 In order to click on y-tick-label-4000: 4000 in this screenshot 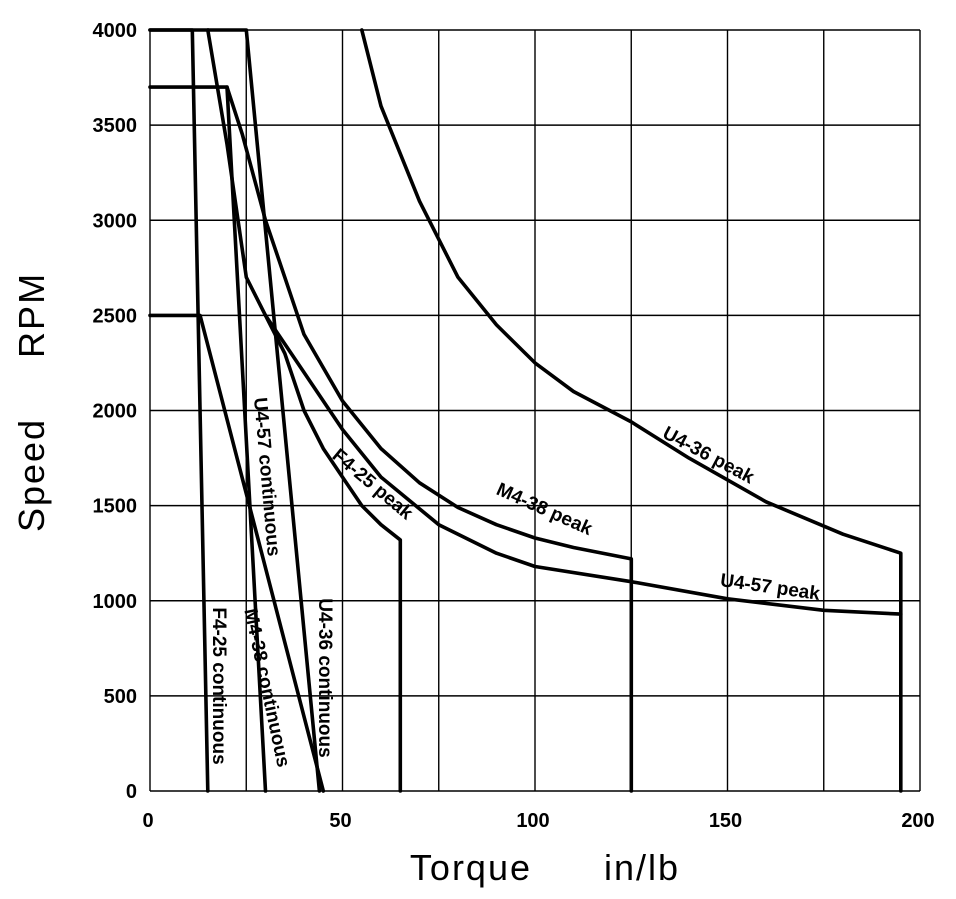, I will do `click(115, 31)`.